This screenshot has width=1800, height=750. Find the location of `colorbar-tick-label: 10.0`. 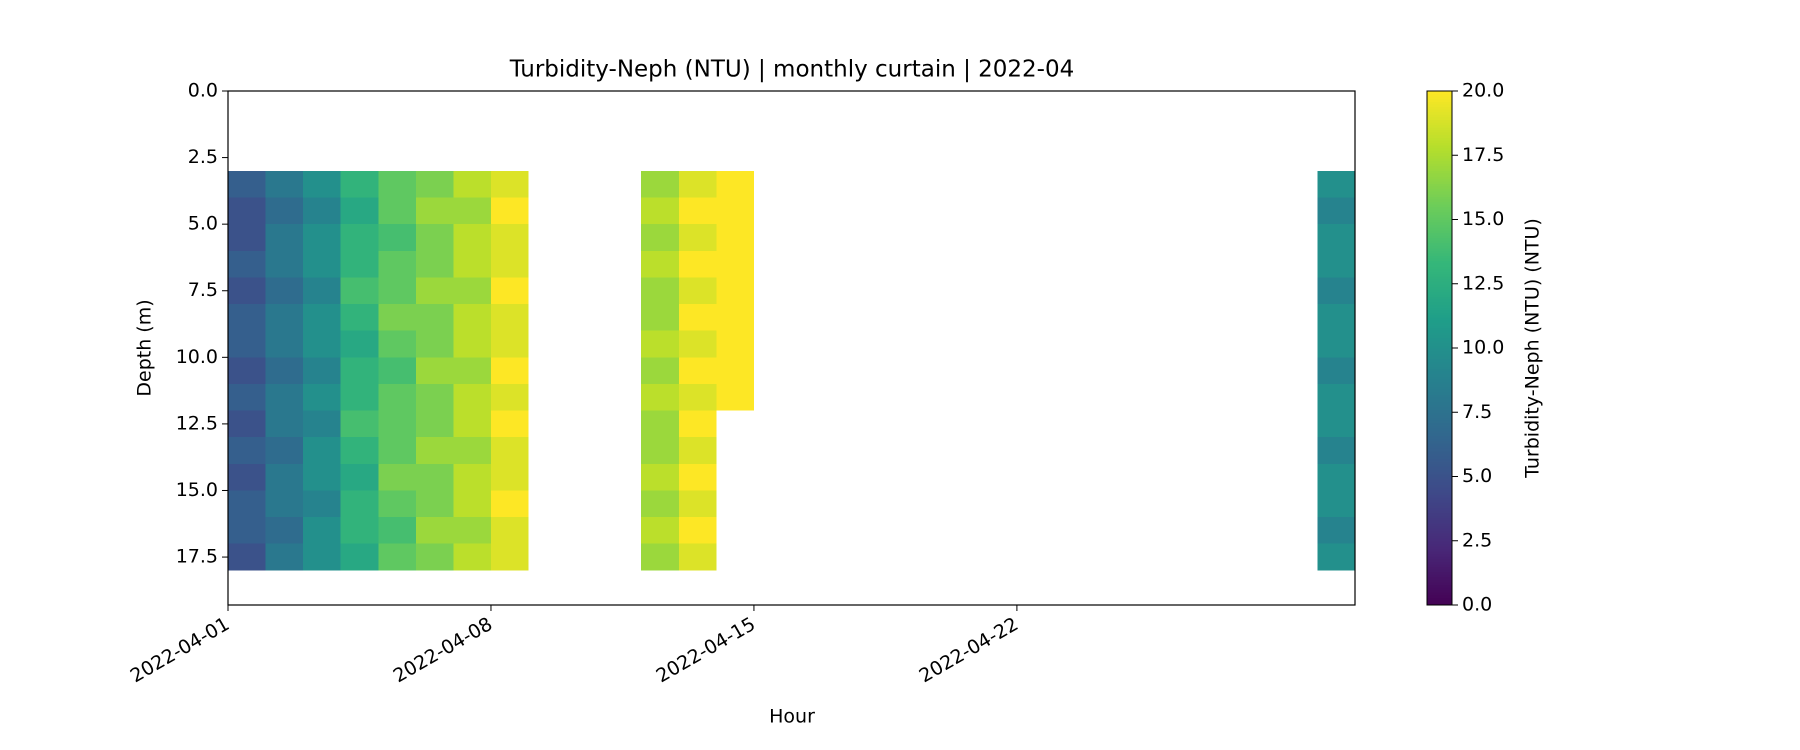

colorbar-tick-label: 10.0 is located at coordinates (1483, 348).